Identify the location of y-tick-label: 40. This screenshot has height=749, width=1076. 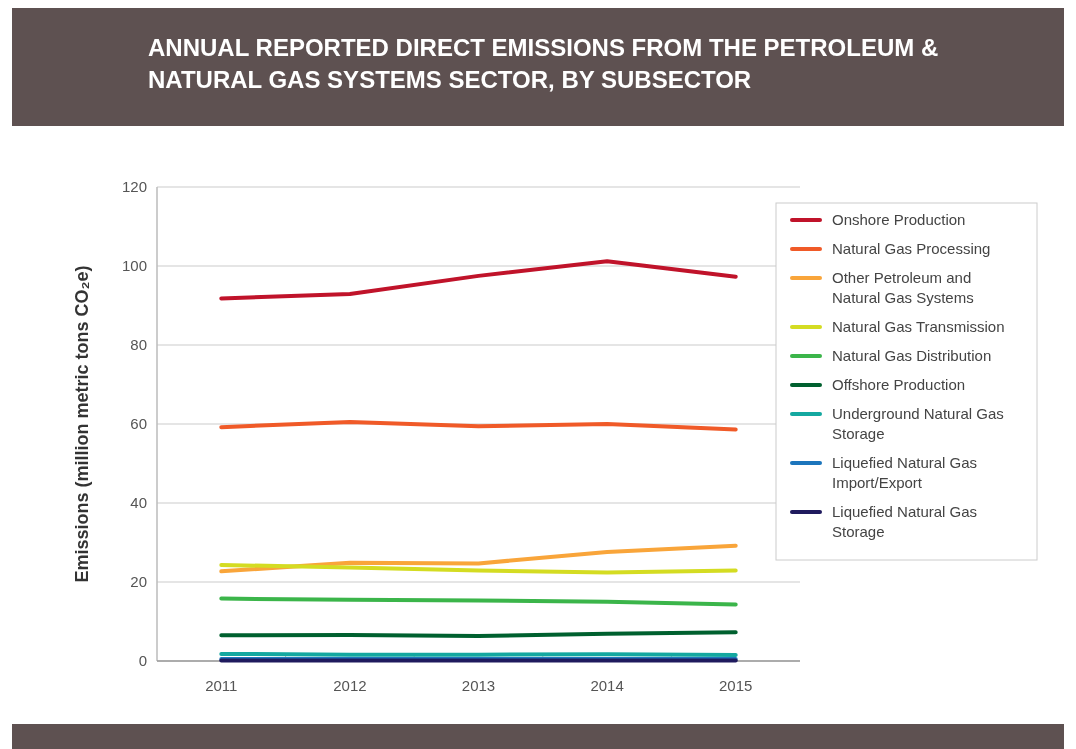
(138, 503).